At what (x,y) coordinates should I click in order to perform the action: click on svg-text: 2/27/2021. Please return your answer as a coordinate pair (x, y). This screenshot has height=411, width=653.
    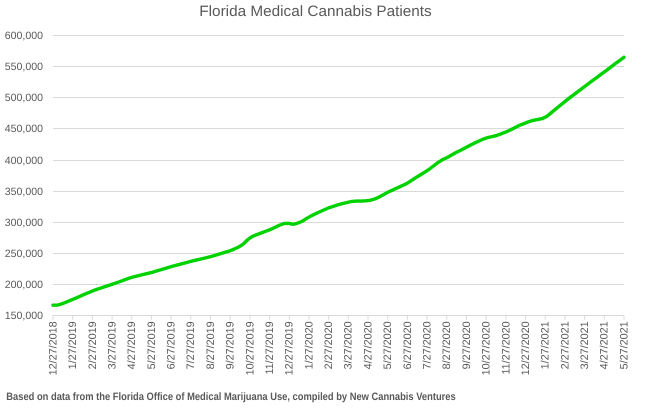
    Looking at the image, I should click on (565, 345).